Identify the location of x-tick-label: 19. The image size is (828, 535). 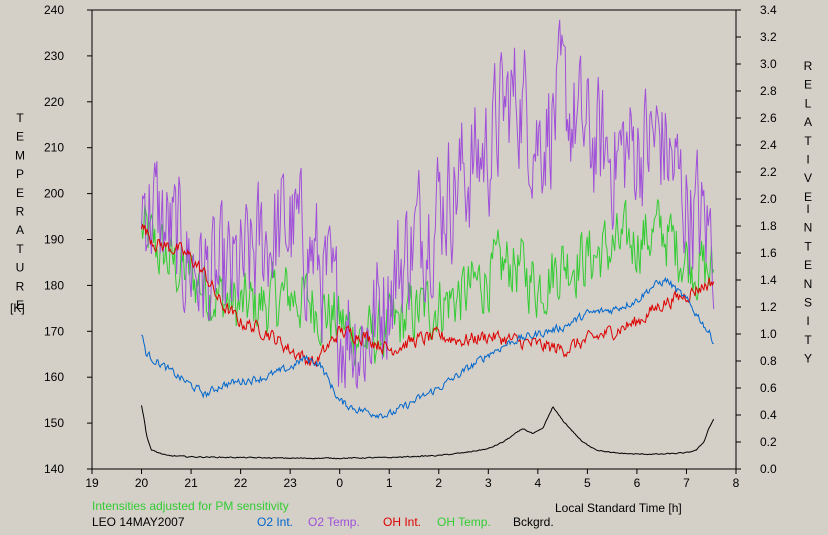
(92, 483).